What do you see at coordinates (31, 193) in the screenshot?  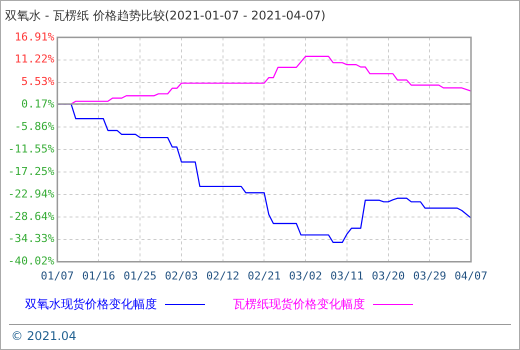 I see `y-tick-label: -22.94%` at bounding box center [31, 193].